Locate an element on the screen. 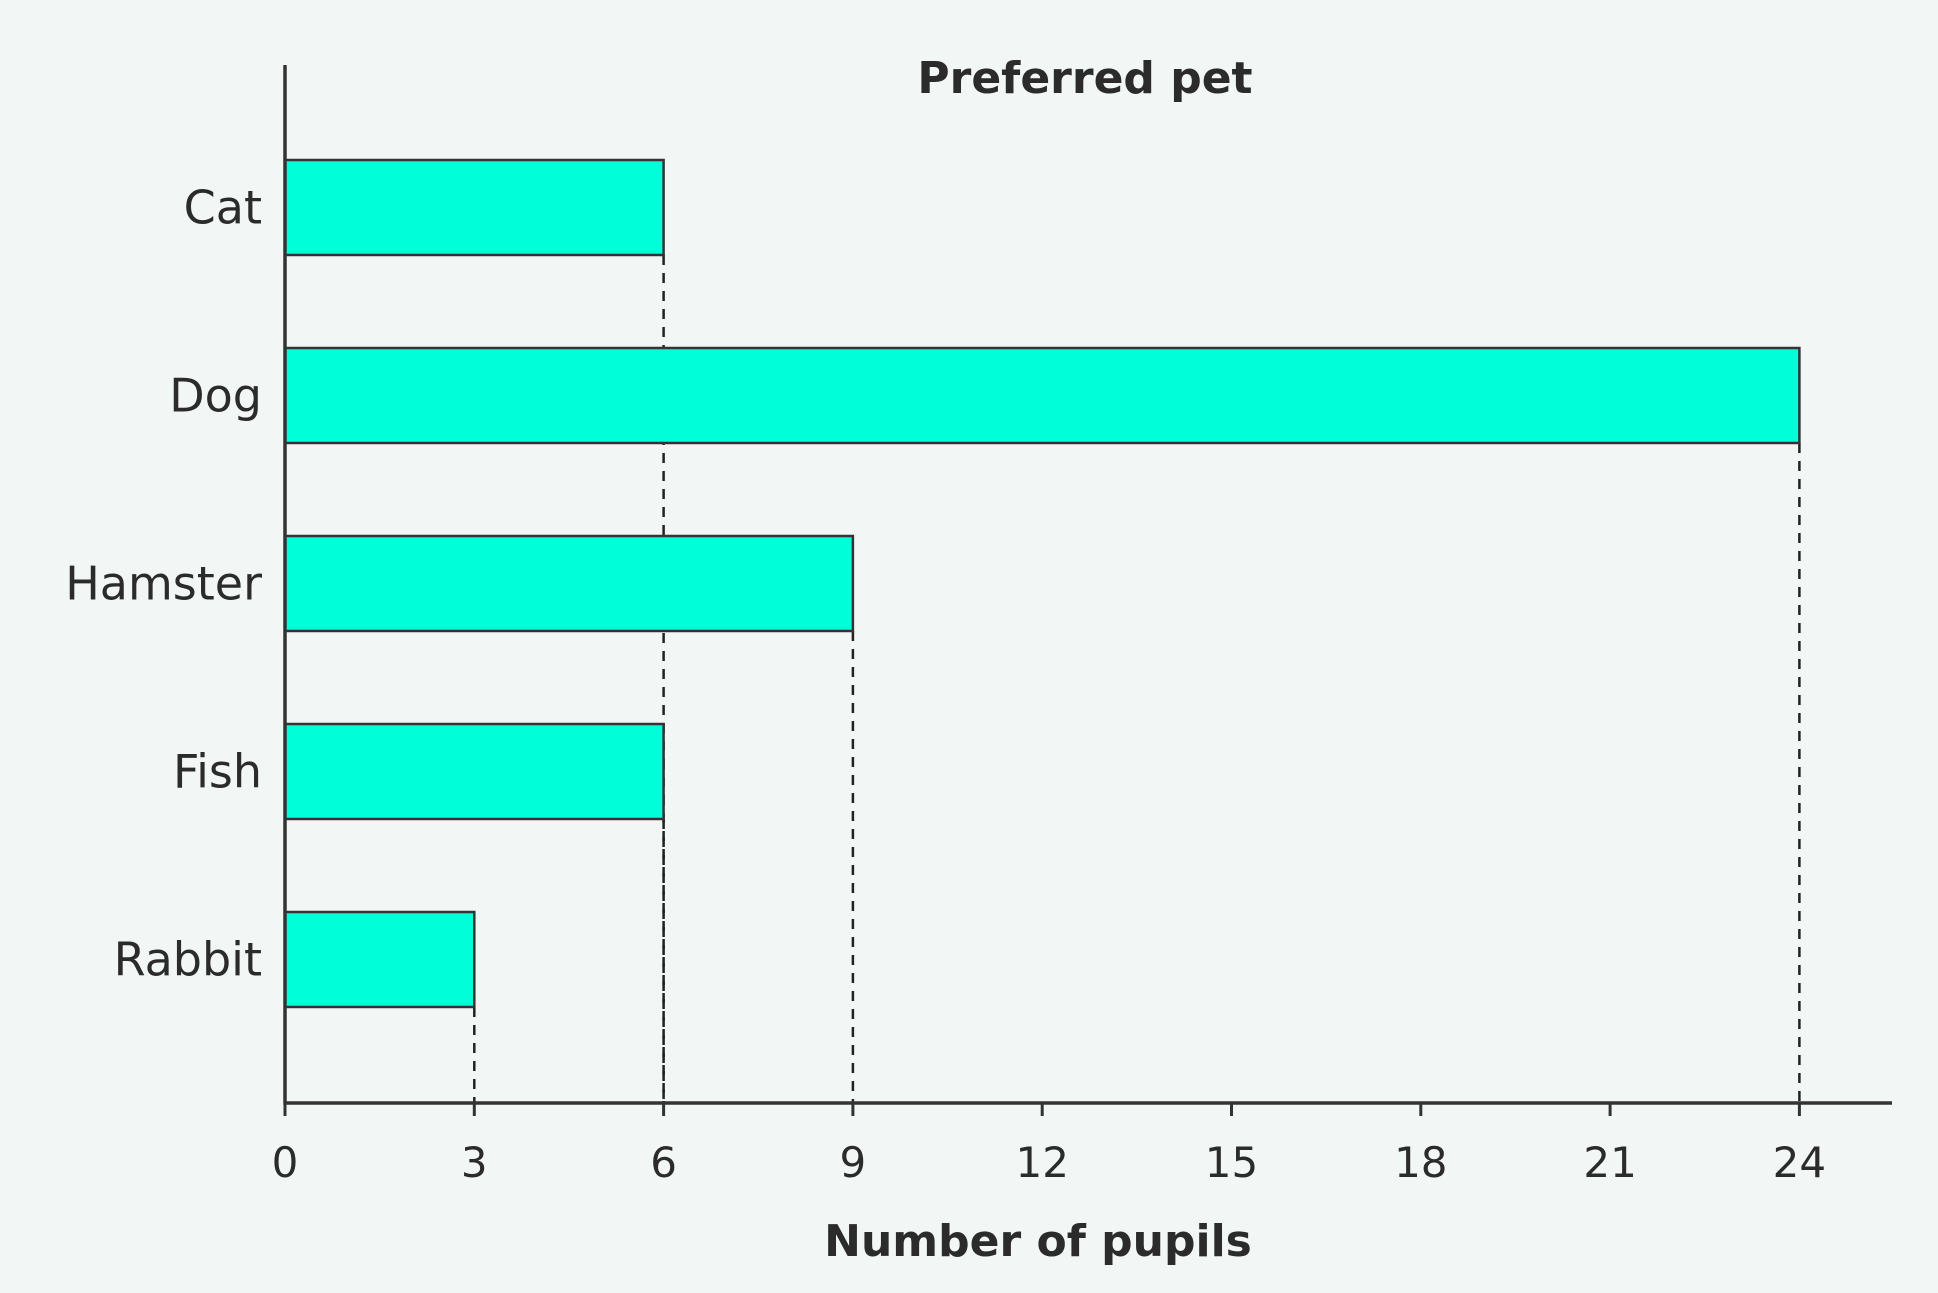 This screenshot has width=1938, height=1293. x-axis-tick-labels: 0 3 6 9 12 15 18 21 24 is located at coordinates (1049, 1162).